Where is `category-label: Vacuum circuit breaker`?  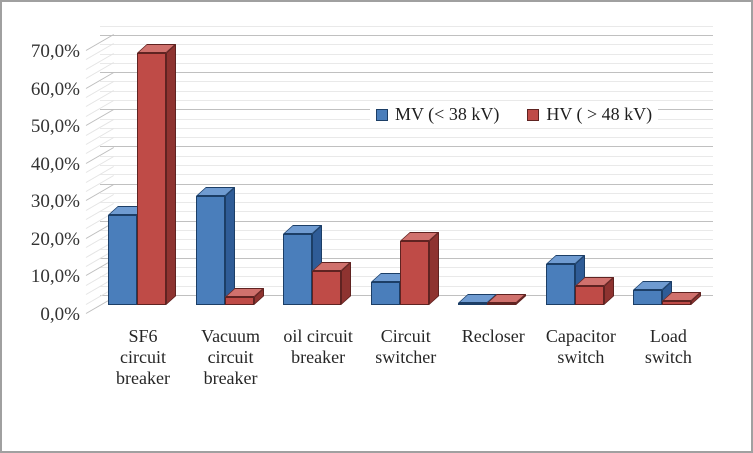
category-label: Vacuum circuit breaker is located at coordinates (231, 357).